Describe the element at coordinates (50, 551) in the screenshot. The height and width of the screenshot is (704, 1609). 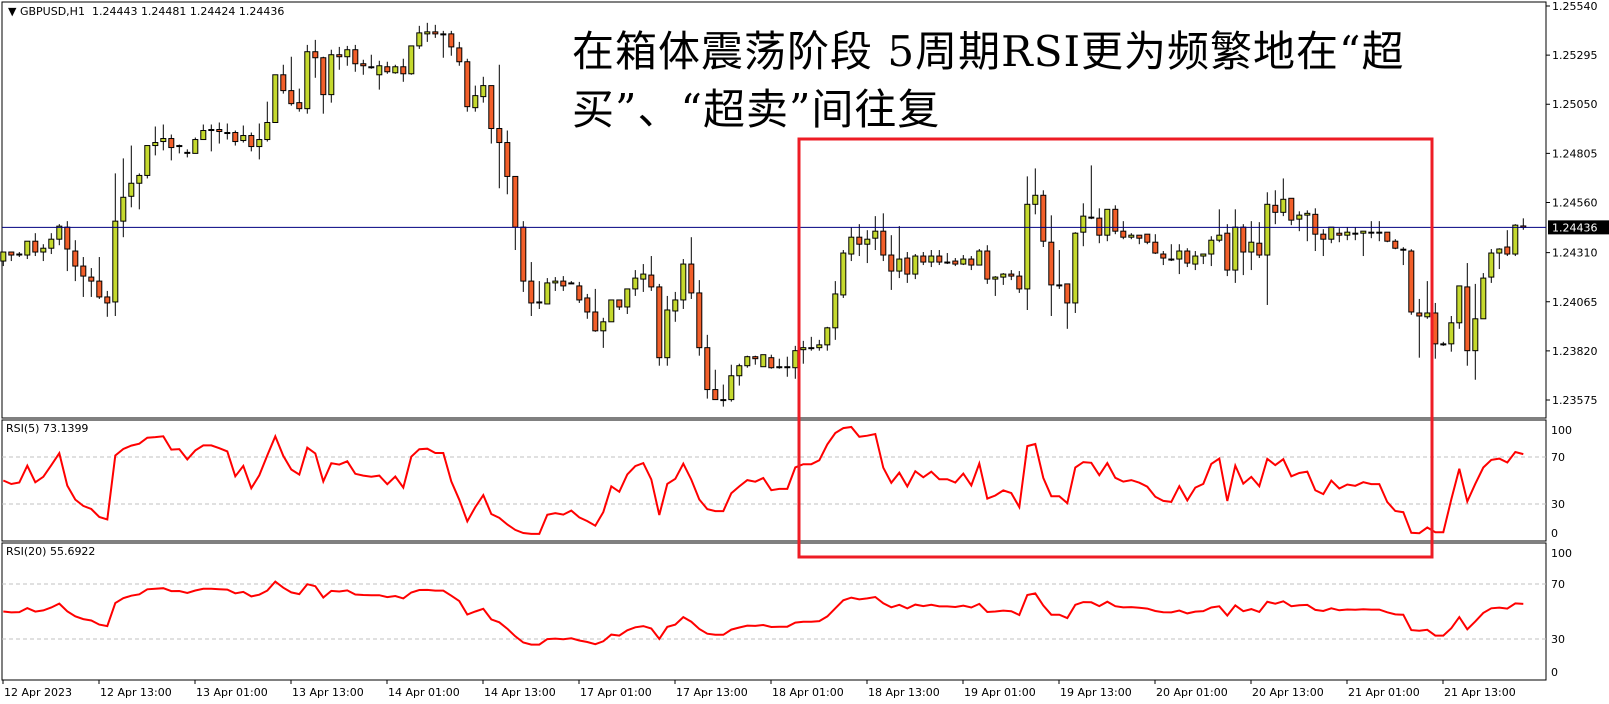
I see `rsi-label: RSI(20) 55.6922` at that location.